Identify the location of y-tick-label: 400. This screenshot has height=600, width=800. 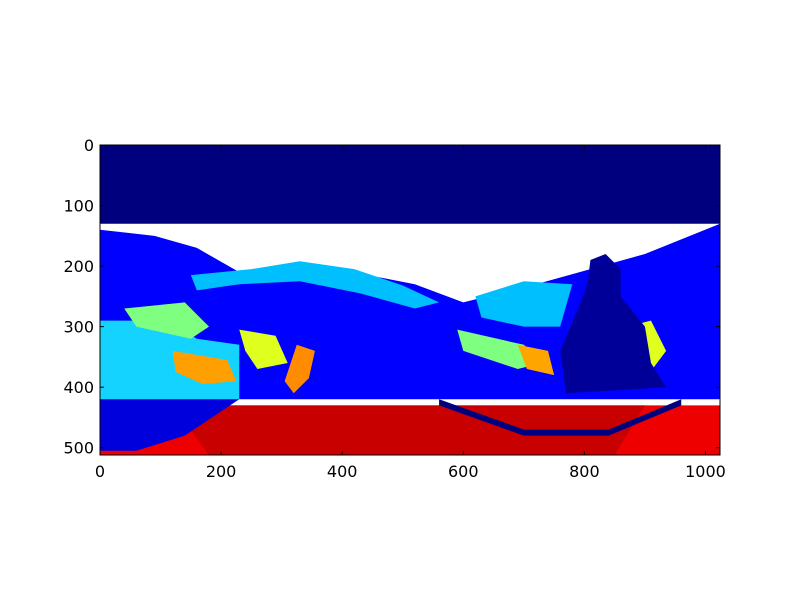
(78, 387).